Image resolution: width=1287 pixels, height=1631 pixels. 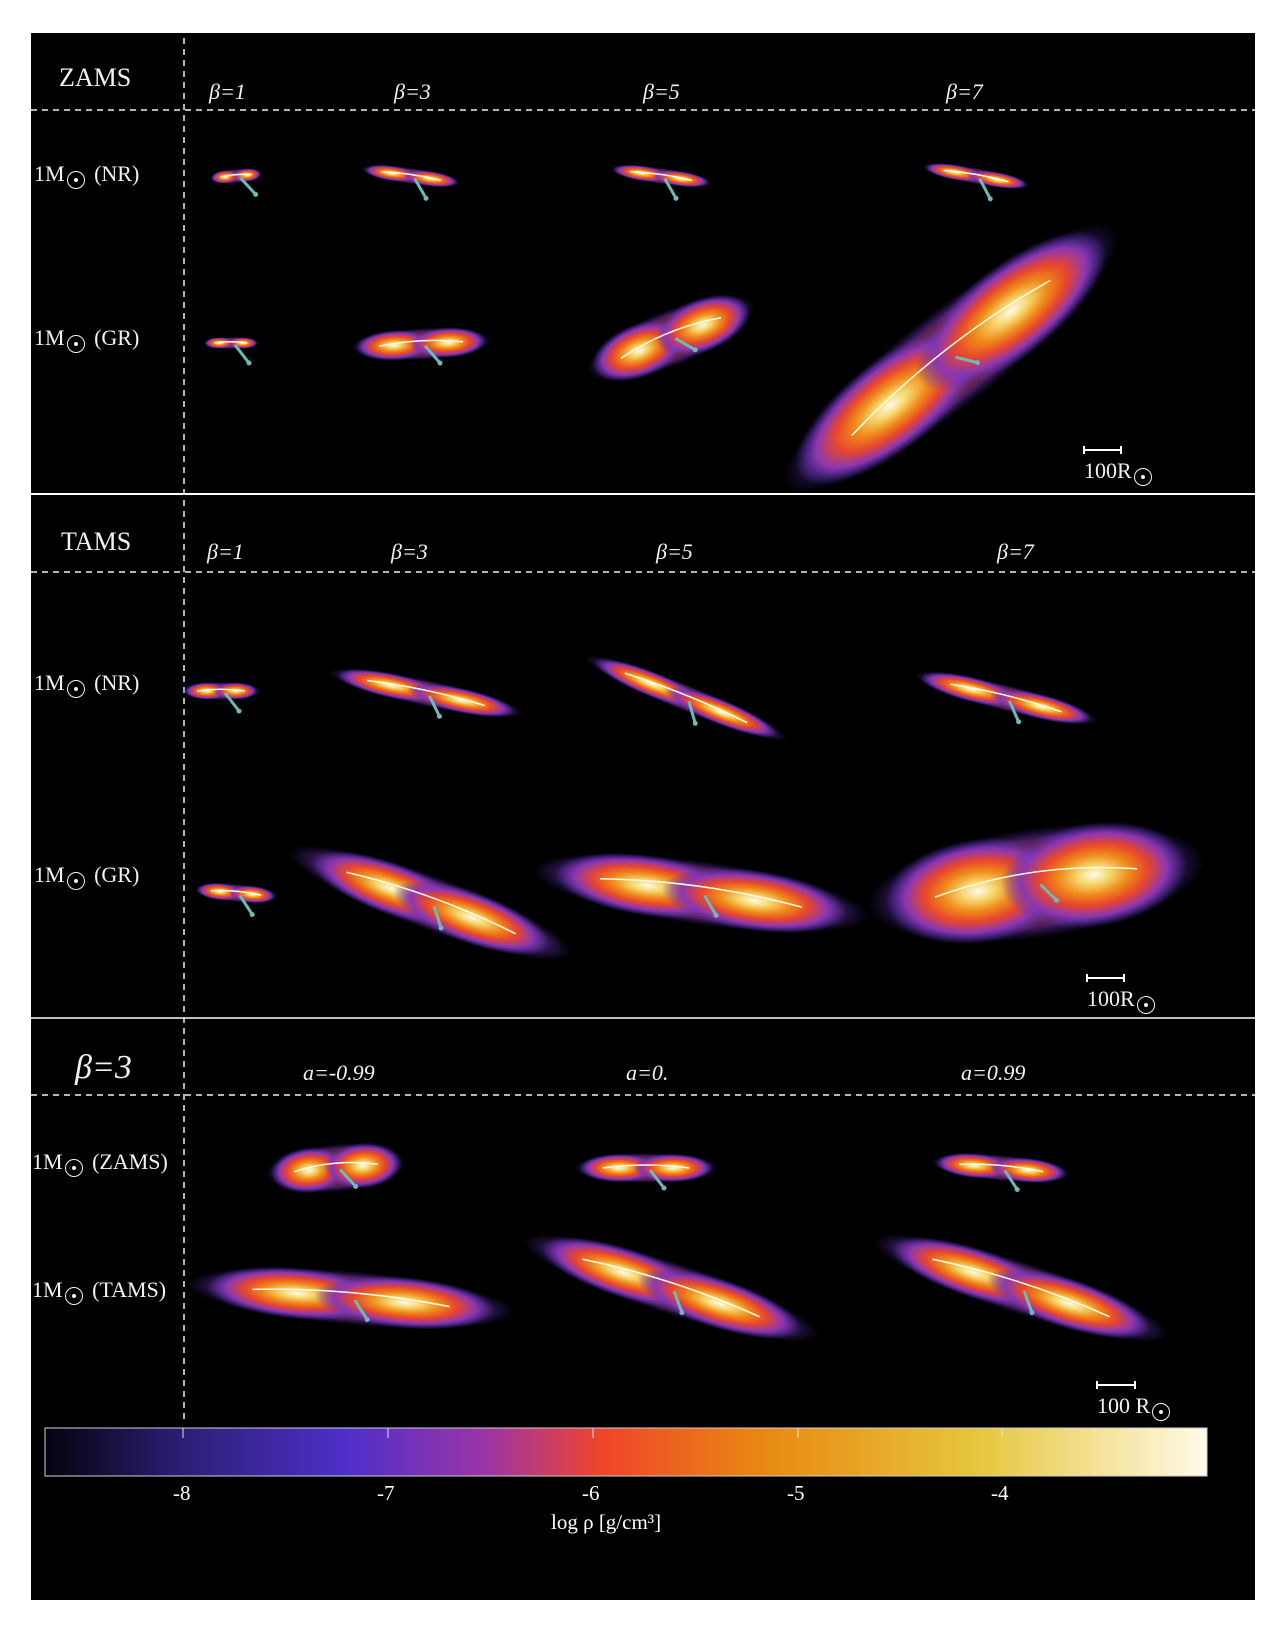 I want to click on colorbar, so click(x=626, y=1452).